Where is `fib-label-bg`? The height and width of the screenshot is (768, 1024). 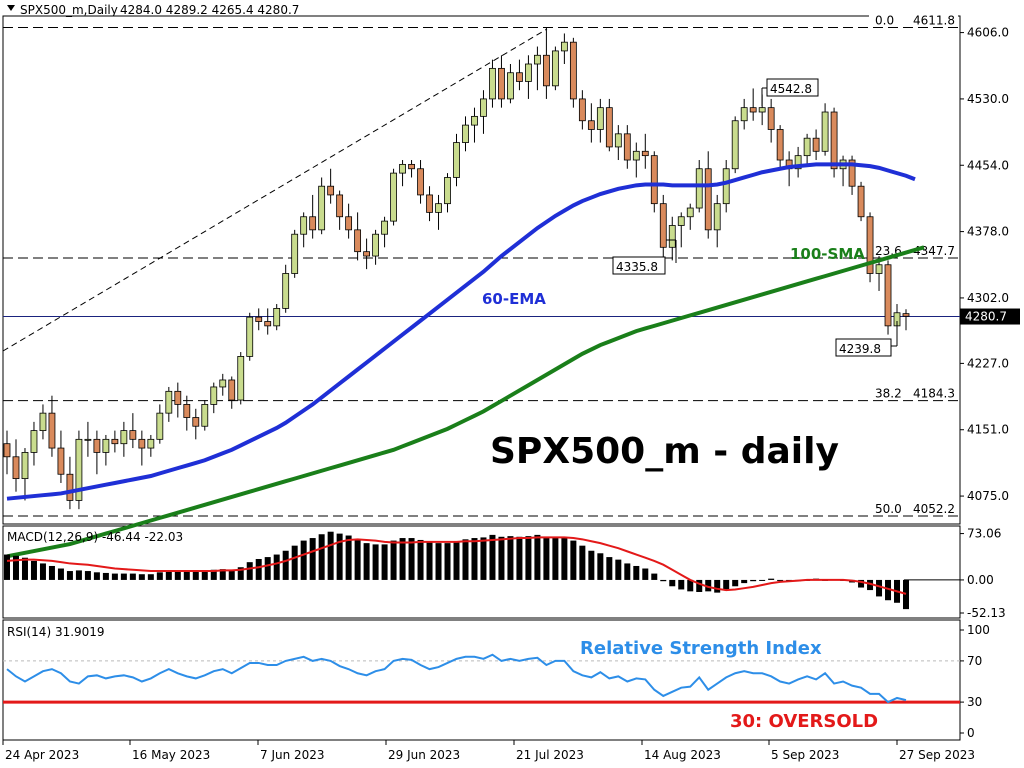 fib-label-bg is located at coordinates (913, 20).